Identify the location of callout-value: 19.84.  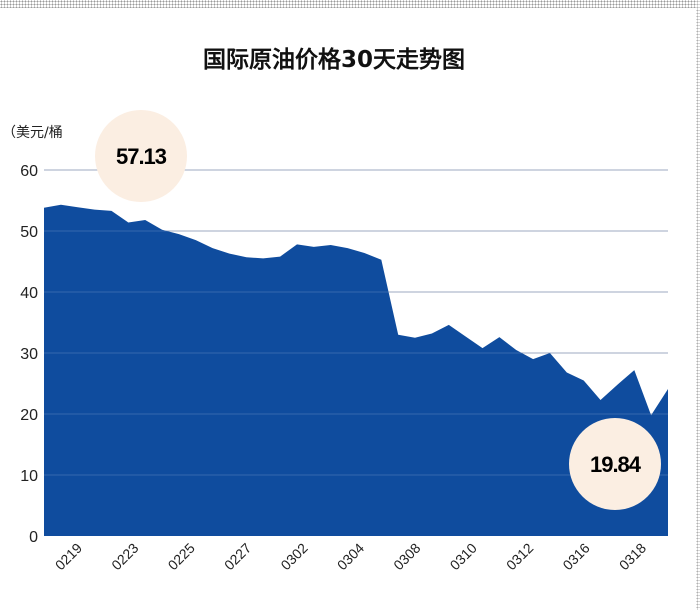
(616, 464).